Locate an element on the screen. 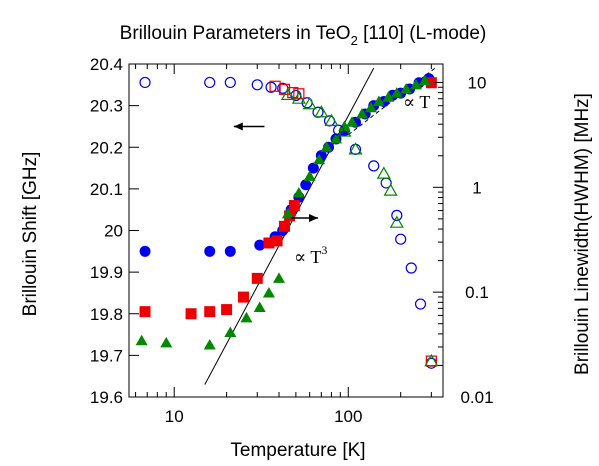 Image resolution: width=599 pixels, height=466 pixels. y-tick-label: 19.6 is located at coordinates (106, 397).